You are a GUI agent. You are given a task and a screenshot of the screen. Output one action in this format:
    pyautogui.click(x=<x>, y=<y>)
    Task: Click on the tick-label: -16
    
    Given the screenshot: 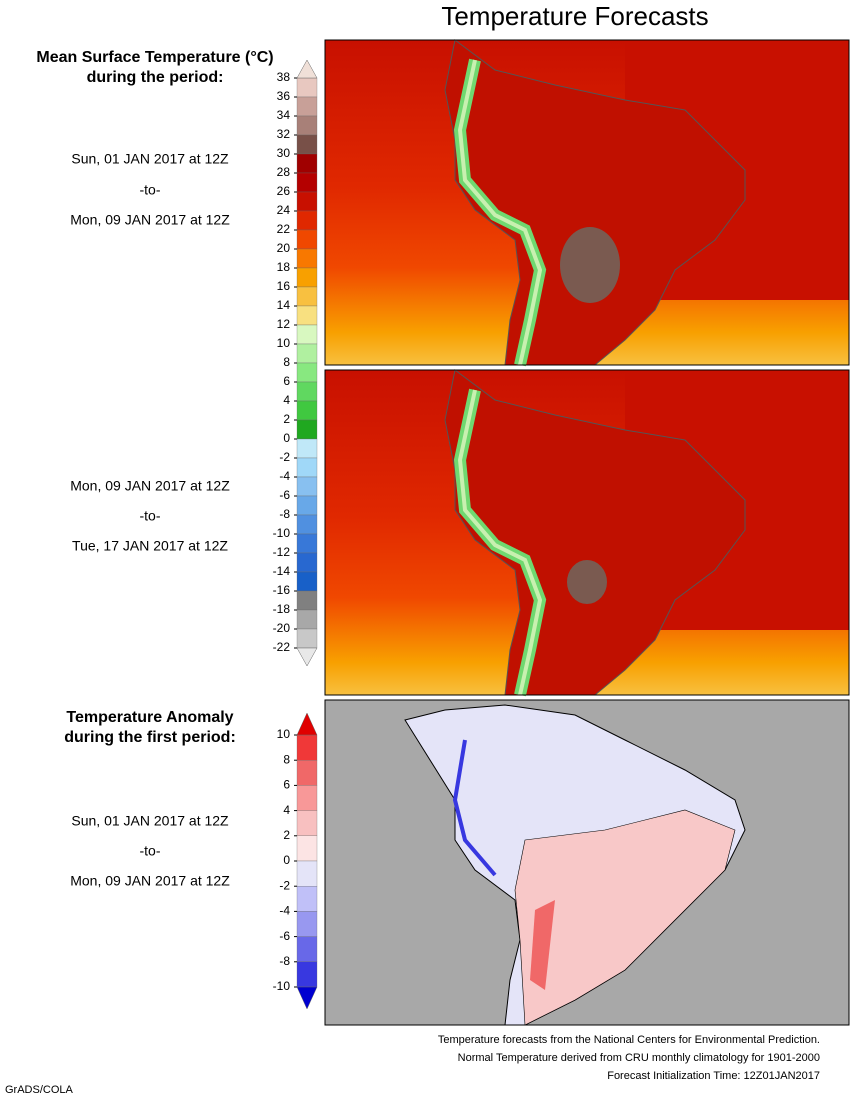 What is the action you would take?
    pyautogui.click(x=282, y=590)
    